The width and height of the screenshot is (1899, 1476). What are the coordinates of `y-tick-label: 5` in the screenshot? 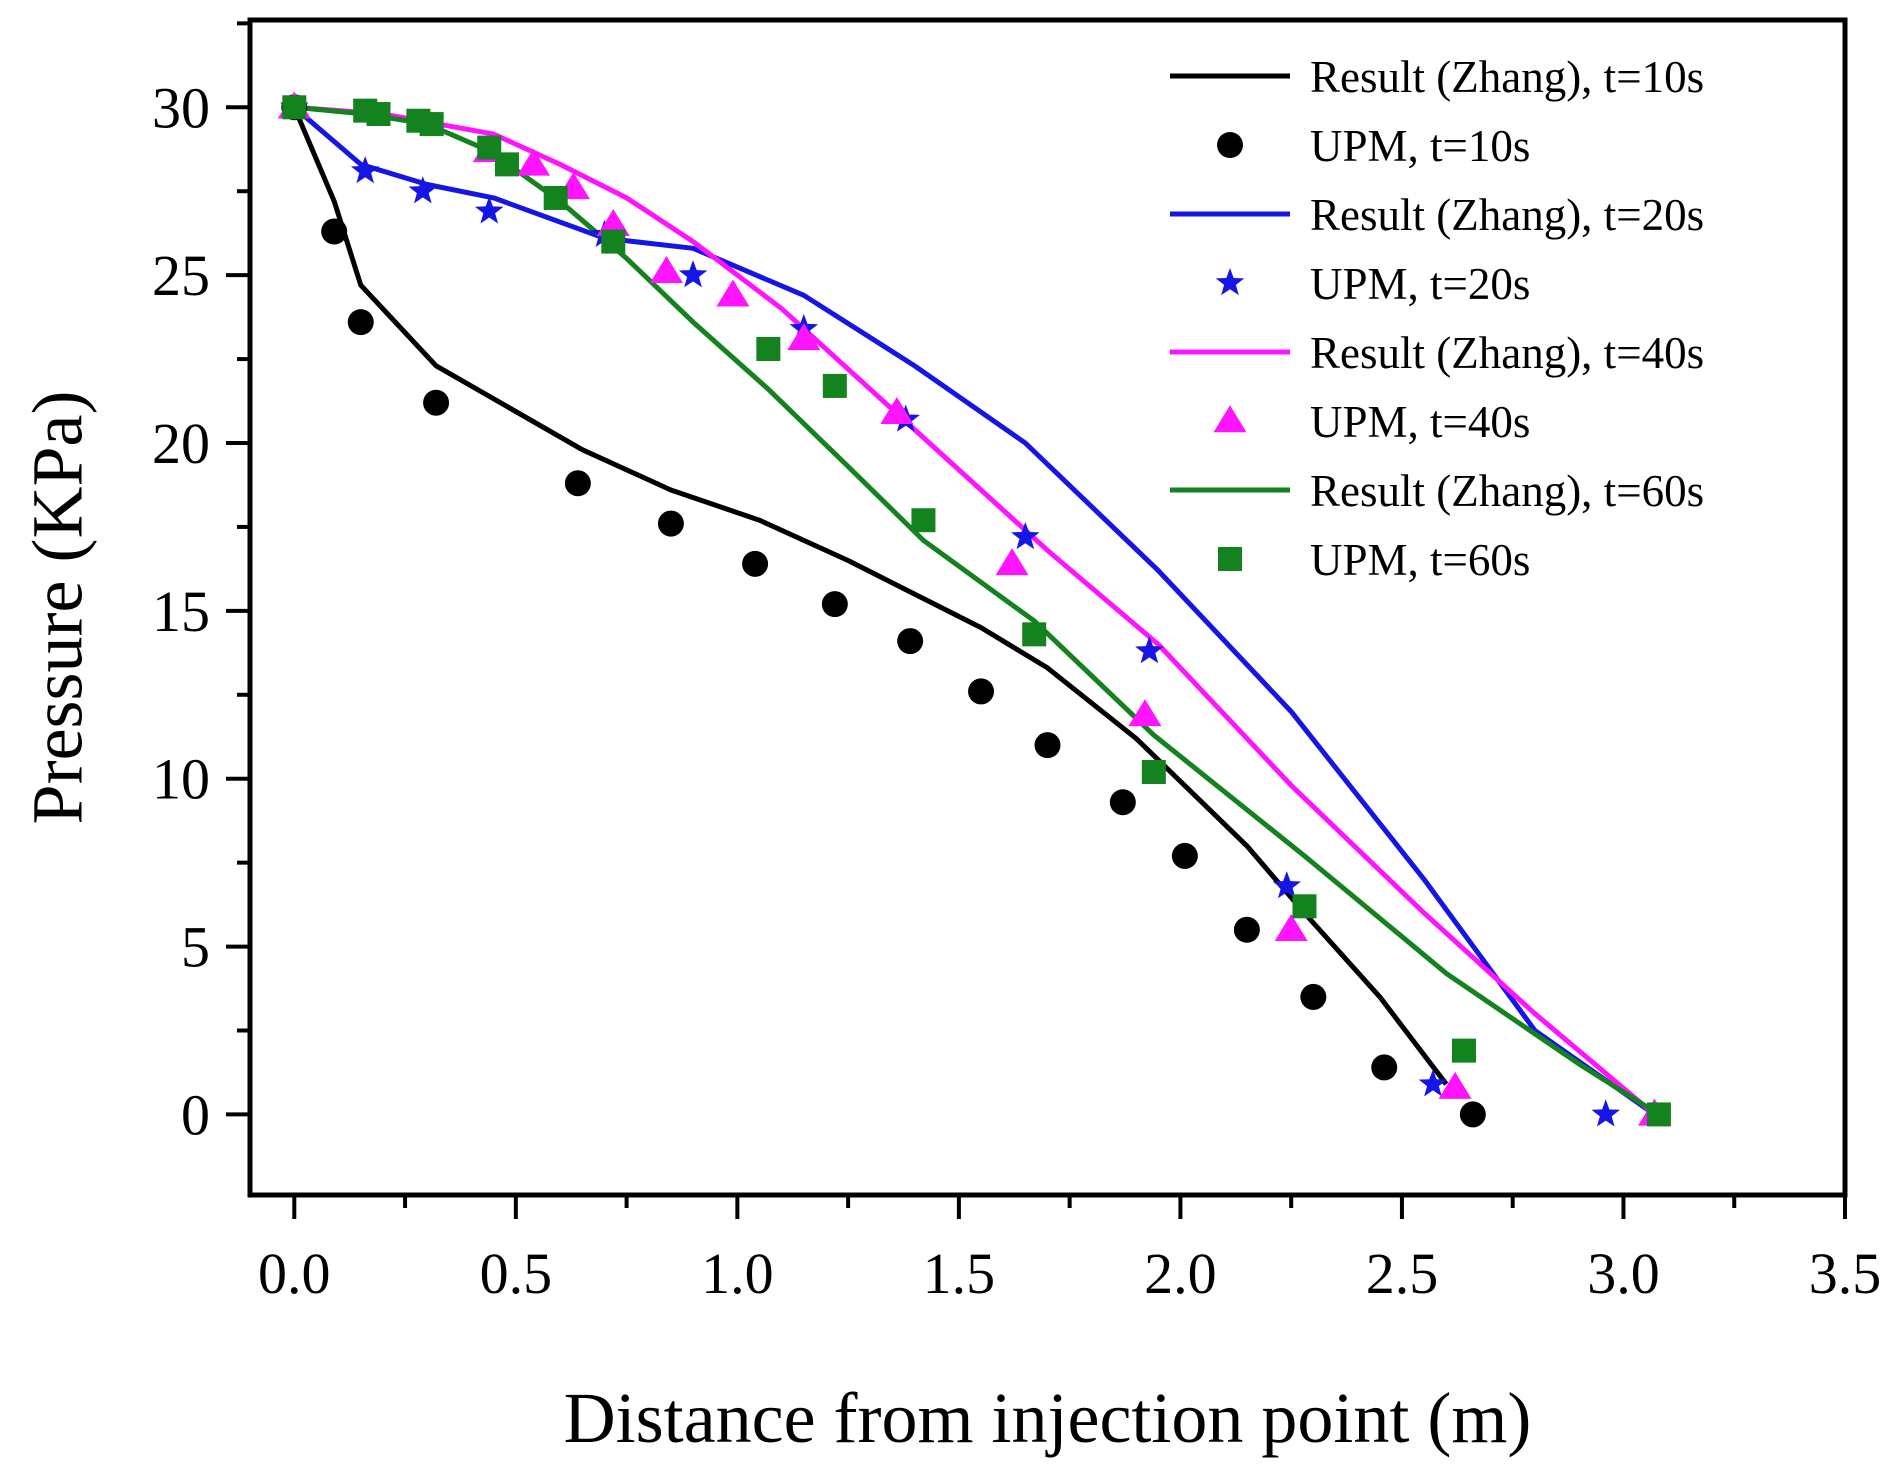 It's located at (195, 947).